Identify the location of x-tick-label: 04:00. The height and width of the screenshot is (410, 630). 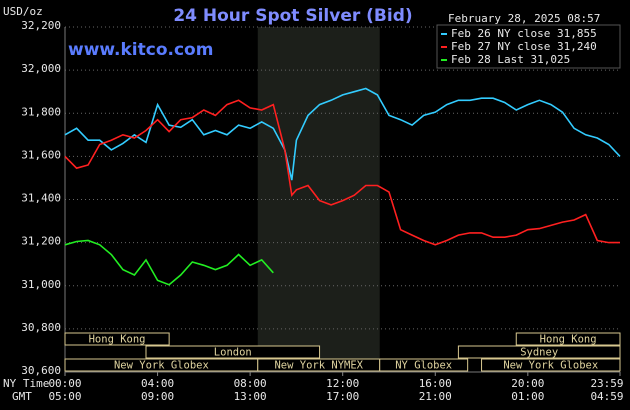
(157, 383).